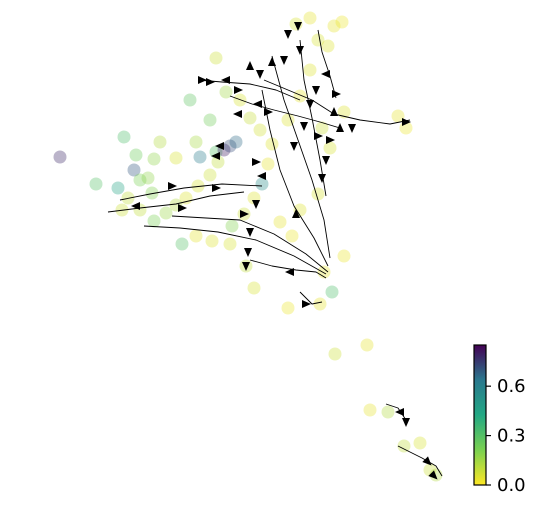 This screenshot has height=513, width=545. Describe the element at coordinates (511, 485) in the screenshot. I see `colorbar-tick-label: 0.0` at that location.